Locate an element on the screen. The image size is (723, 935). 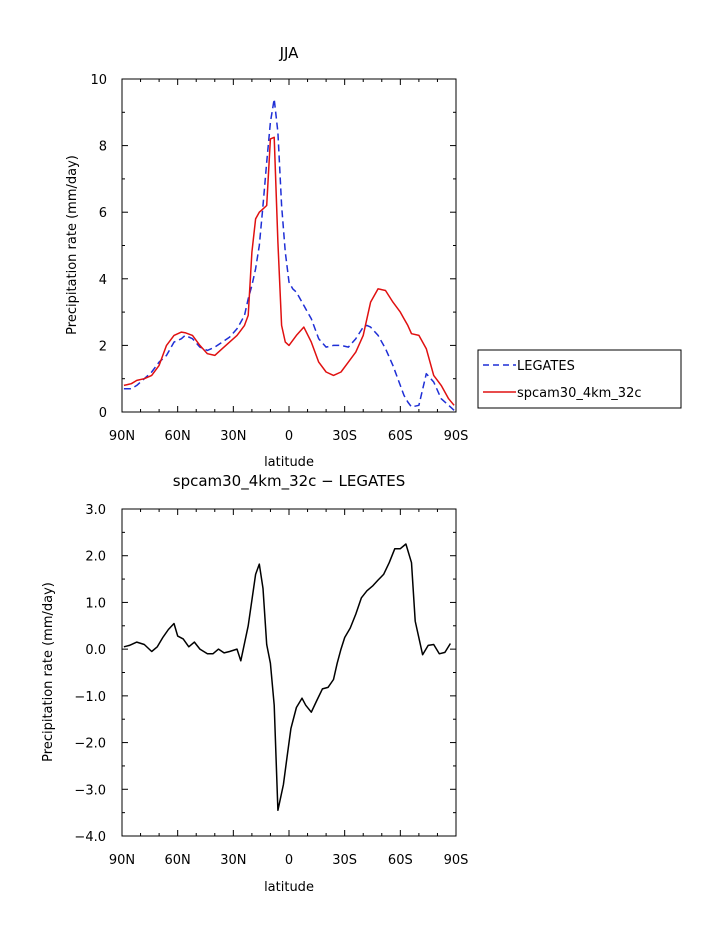
y-tick-label: 0 is located at coordinates (103, 413).